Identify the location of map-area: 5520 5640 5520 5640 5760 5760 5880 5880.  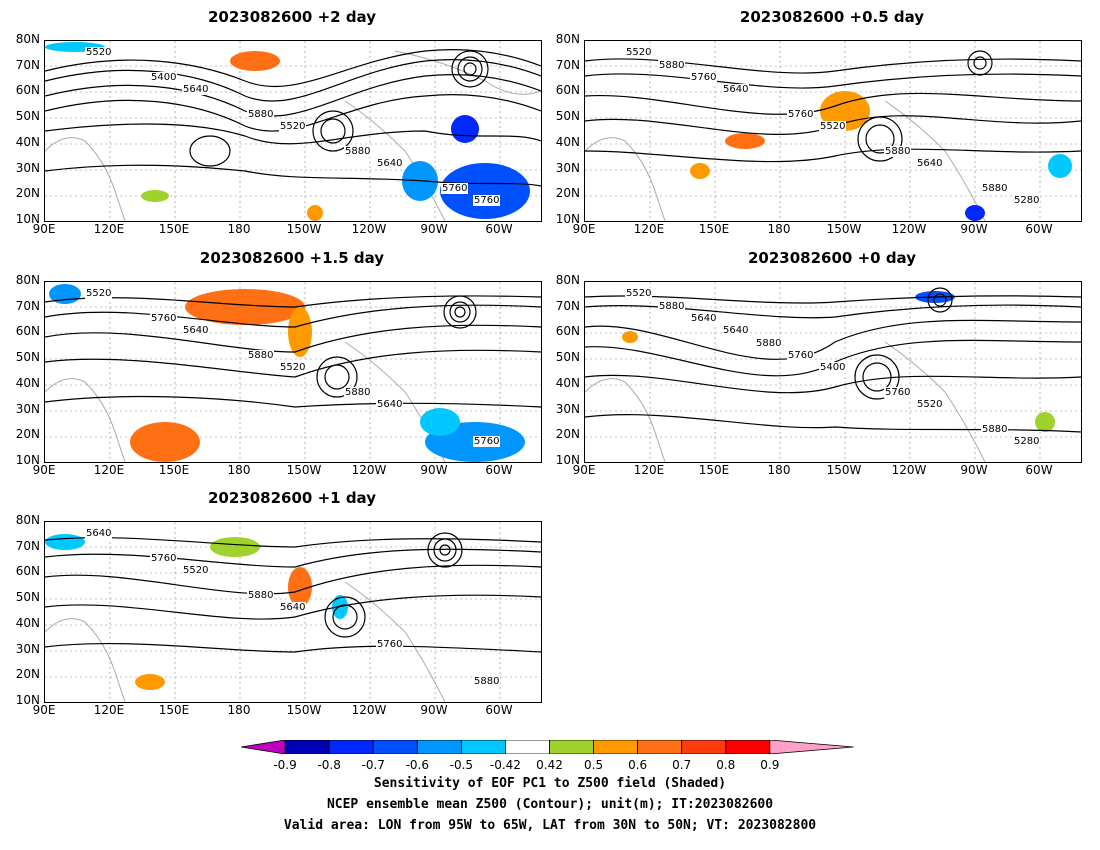
(293, 372).